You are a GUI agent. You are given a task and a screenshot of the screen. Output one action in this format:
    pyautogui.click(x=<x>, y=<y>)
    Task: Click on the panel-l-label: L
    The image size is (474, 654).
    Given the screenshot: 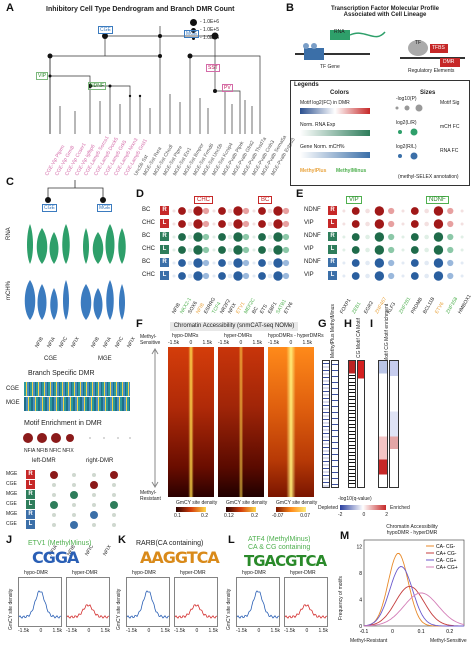 What is the action you would take?
    pyautogui.click(x=231, y=540)
    